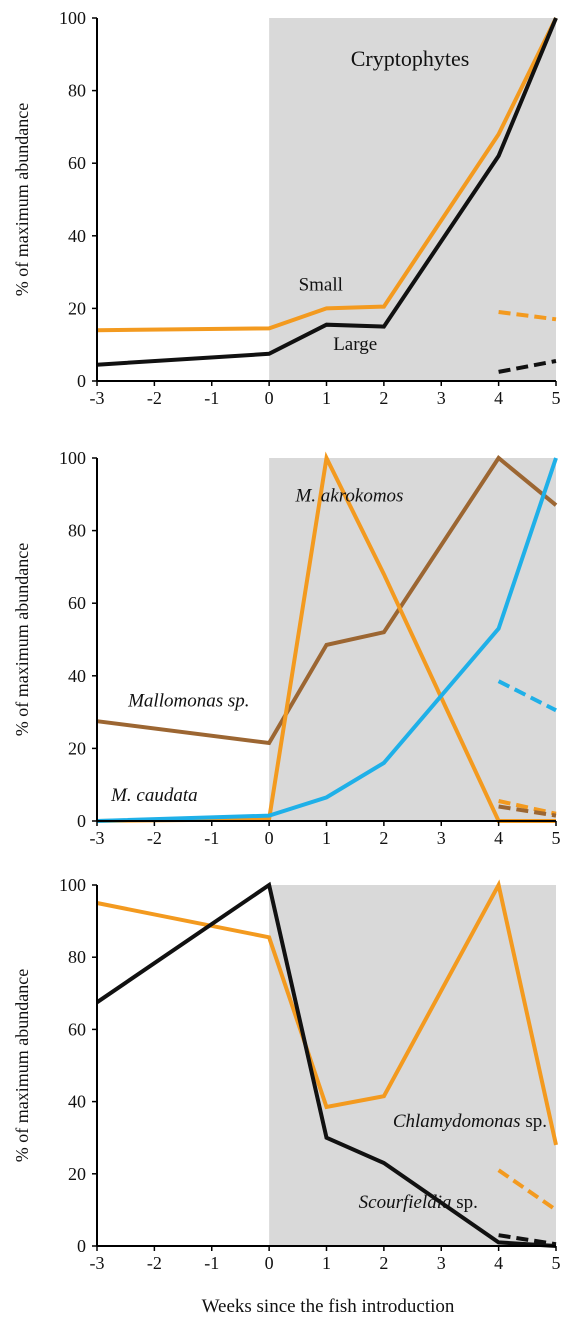 This screenshot has width=561, height=1324. Describe the element at coordinates (321, 284) in the screenshot. I see `annotation-label: Small` at that location.